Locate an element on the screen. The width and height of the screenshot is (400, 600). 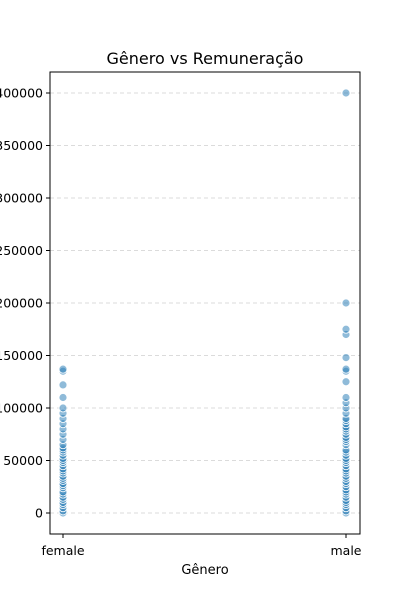
y-tick-label: 0 is located at coordinates (39, 513).